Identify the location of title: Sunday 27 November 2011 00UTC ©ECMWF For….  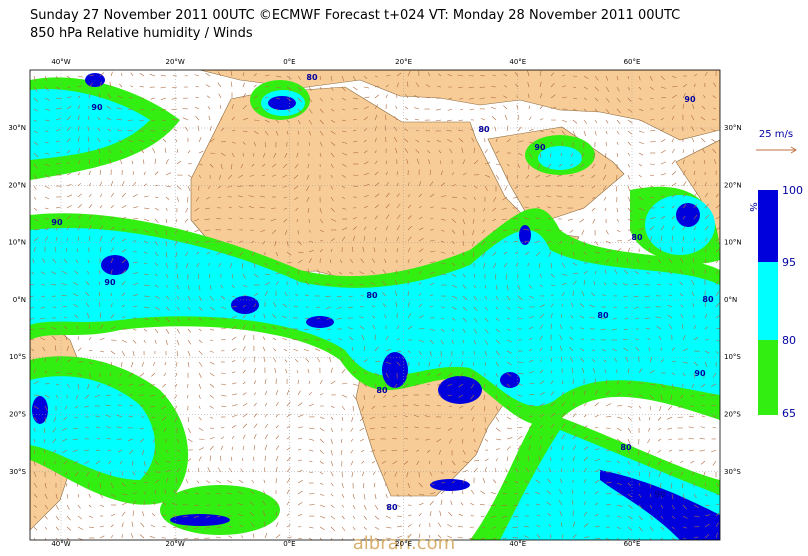
(355, 15).